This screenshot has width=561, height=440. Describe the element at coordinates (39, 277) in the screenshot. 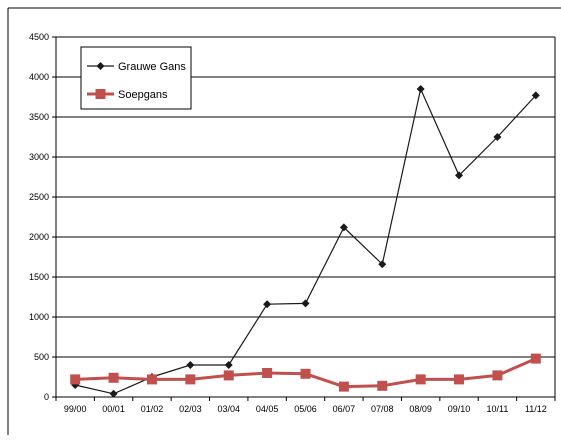

I see `y-tick-label: 1500` at that location.